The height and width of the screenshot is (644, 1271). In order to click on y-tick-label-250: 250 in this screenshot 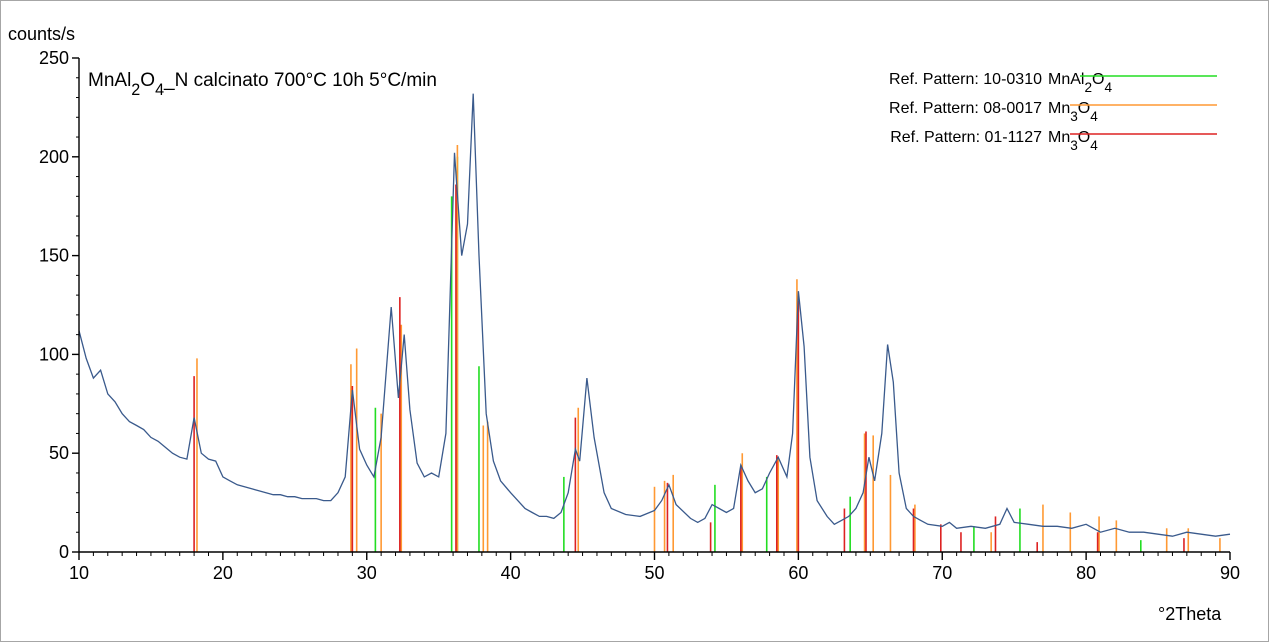, I will do `click(54, 58)`.